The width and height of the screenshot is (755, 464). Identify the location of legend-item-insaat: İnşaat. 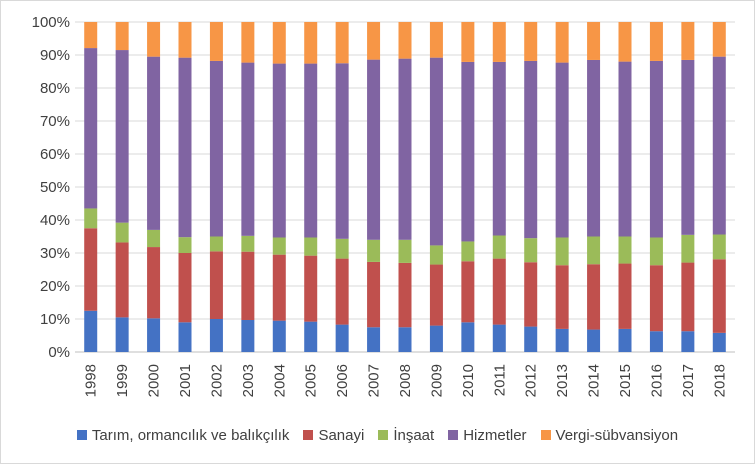
(406, 435).